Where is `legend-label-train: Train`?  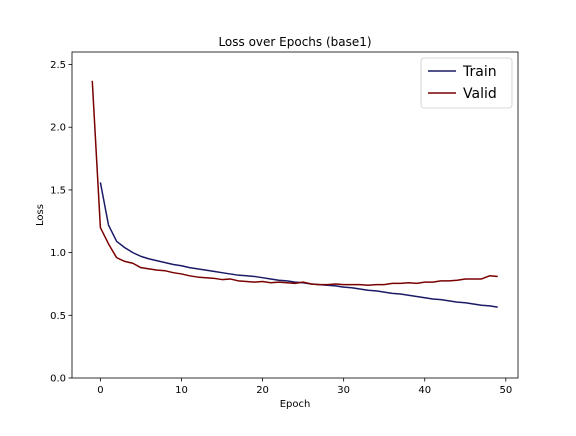 legend-label-train: Train is located at coordinates (479, 72).